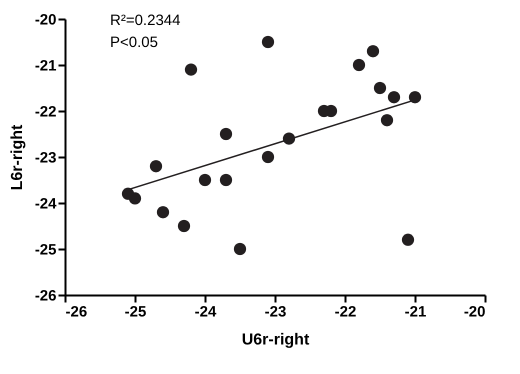 This screenshot has height=374, width=520. I want to click on y-tick-label: -24, so click(46, 204).